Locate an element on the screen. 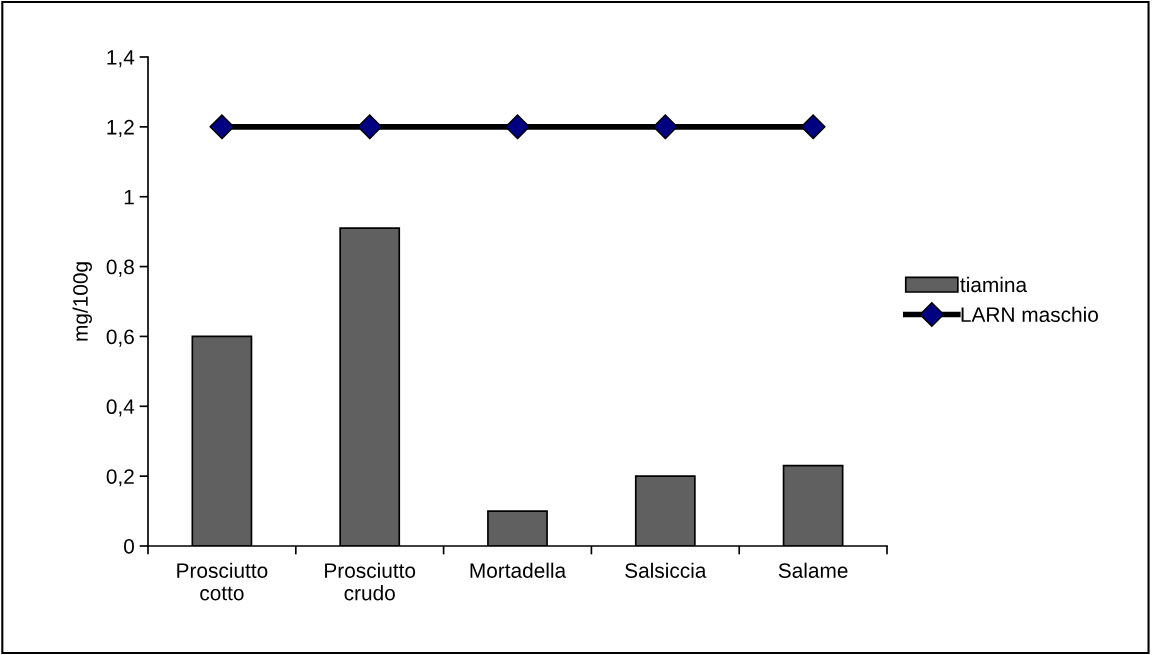 This screenshot has width=1152, height=655. legend-label: LARN maschio is located at coordinates (1029, 314).